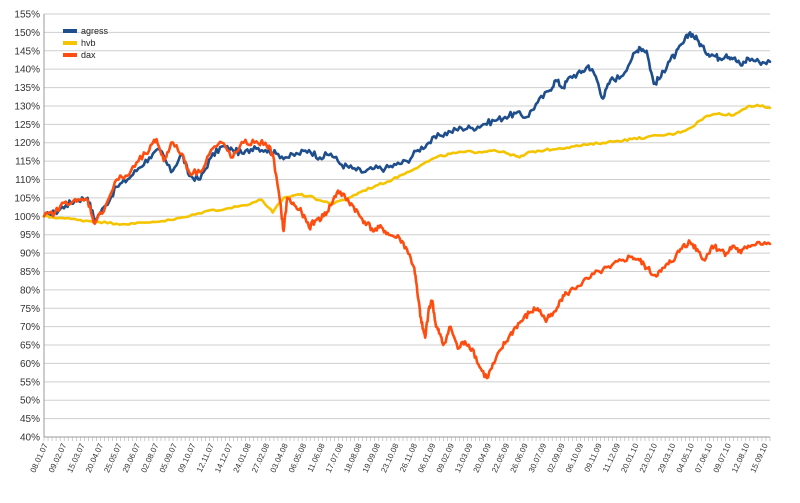  I want to click on x-tick-label: 15.09.10, so click(759, 458).